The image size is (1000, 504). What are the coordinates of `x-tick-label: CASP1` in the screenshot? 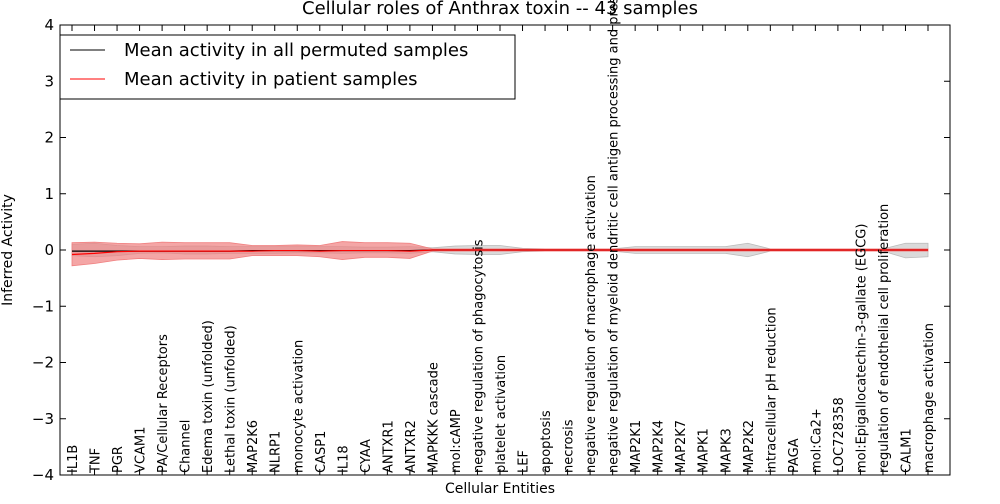 It's located at (321, 452).